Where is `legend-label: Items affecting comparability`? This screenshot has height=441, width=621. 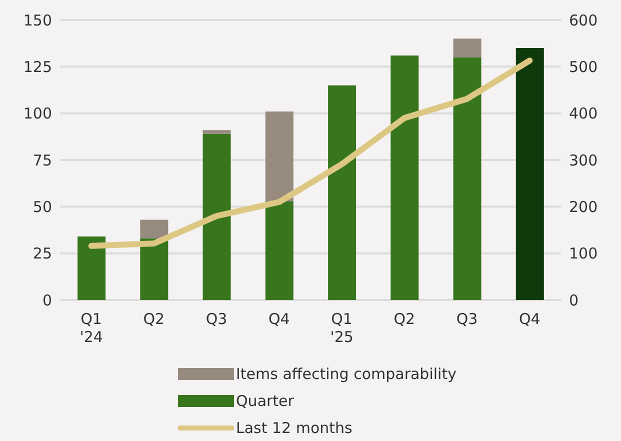
legend-label: Items affecting comparability is located at coordinates (346, 373).